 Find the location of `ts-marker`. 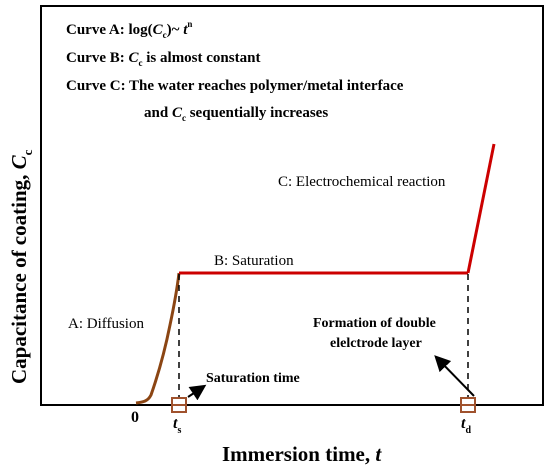

ts-marker is located at coordinates (179, 405).